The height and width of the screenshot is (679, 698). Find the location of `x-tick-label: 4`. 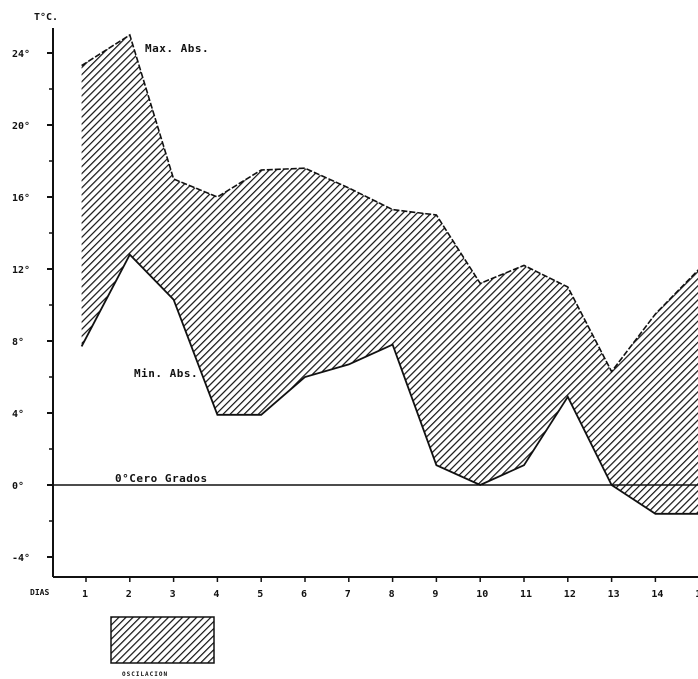

x-tick-label: 4 is located at coordinates (216, 594).